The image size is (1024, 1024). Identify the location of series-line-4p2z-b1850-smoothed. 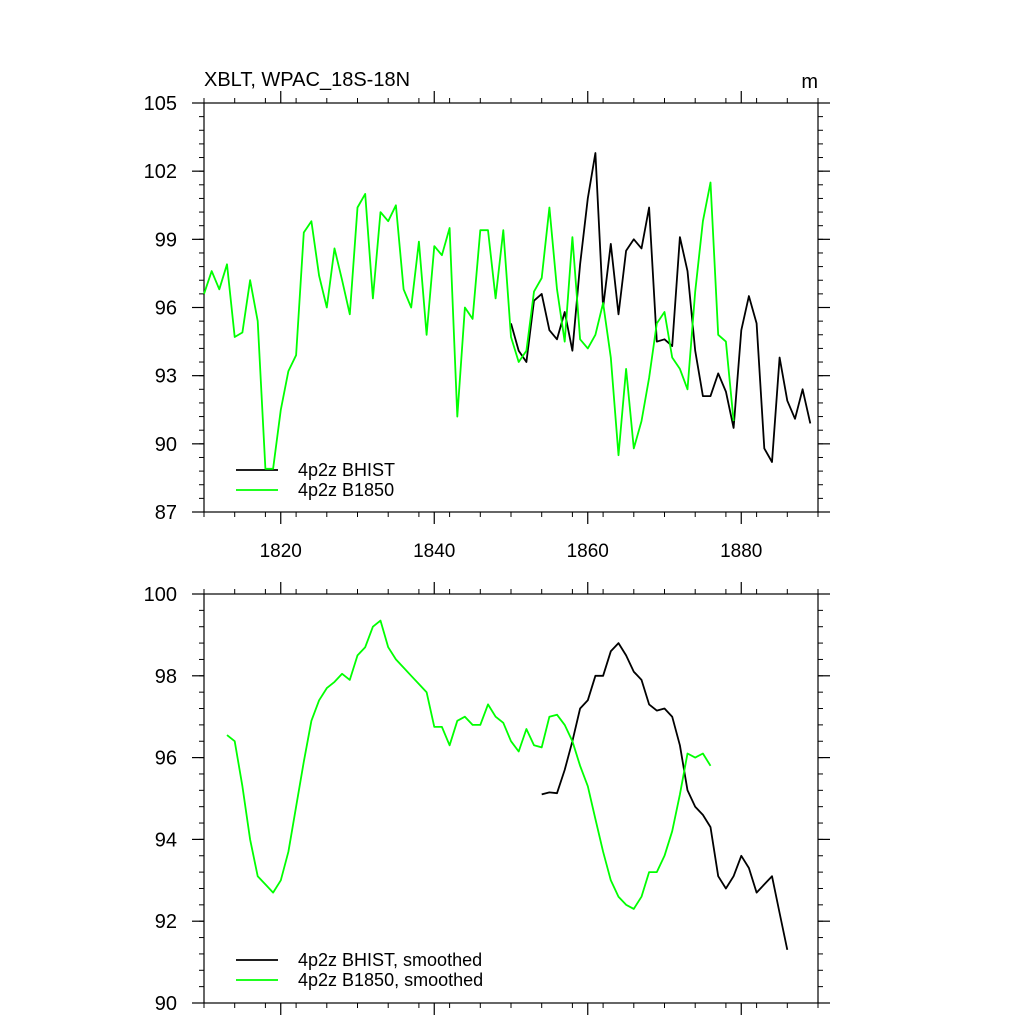
(469, 764).